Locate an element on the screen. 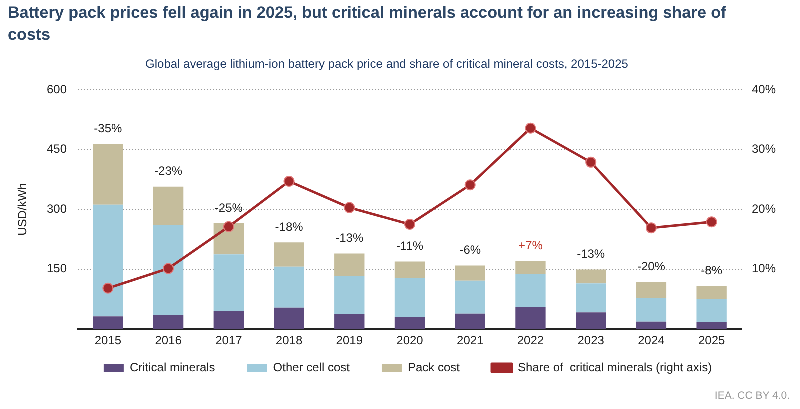 The image size is (800, 409). annotation: -8% is located at coordinates (712, 270).